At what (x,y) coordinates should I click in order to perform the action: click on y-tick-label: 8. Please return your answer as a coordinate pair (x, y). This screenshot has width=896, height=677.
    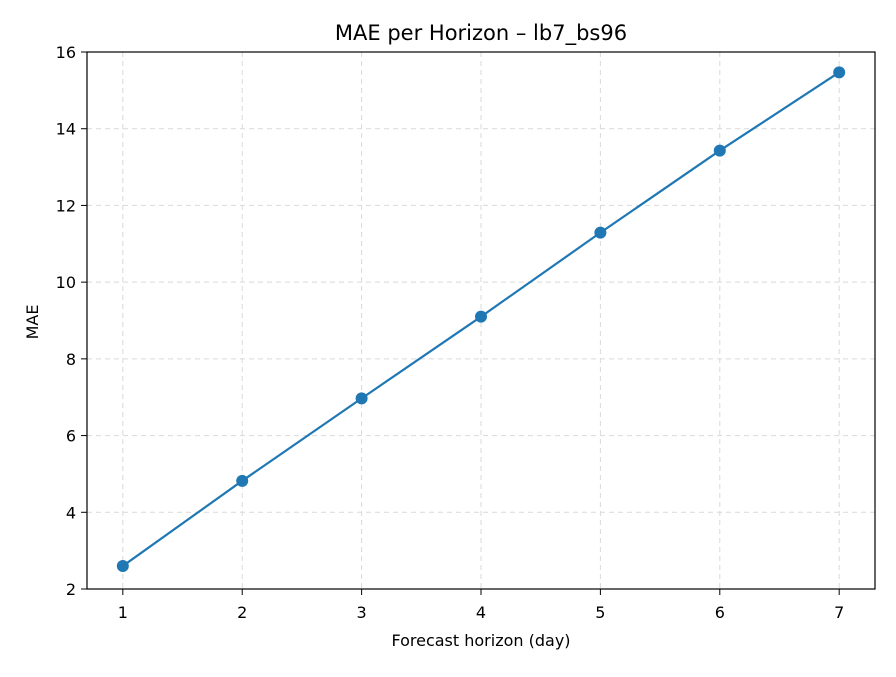
    Looking at the image, I should click on (71, 359).